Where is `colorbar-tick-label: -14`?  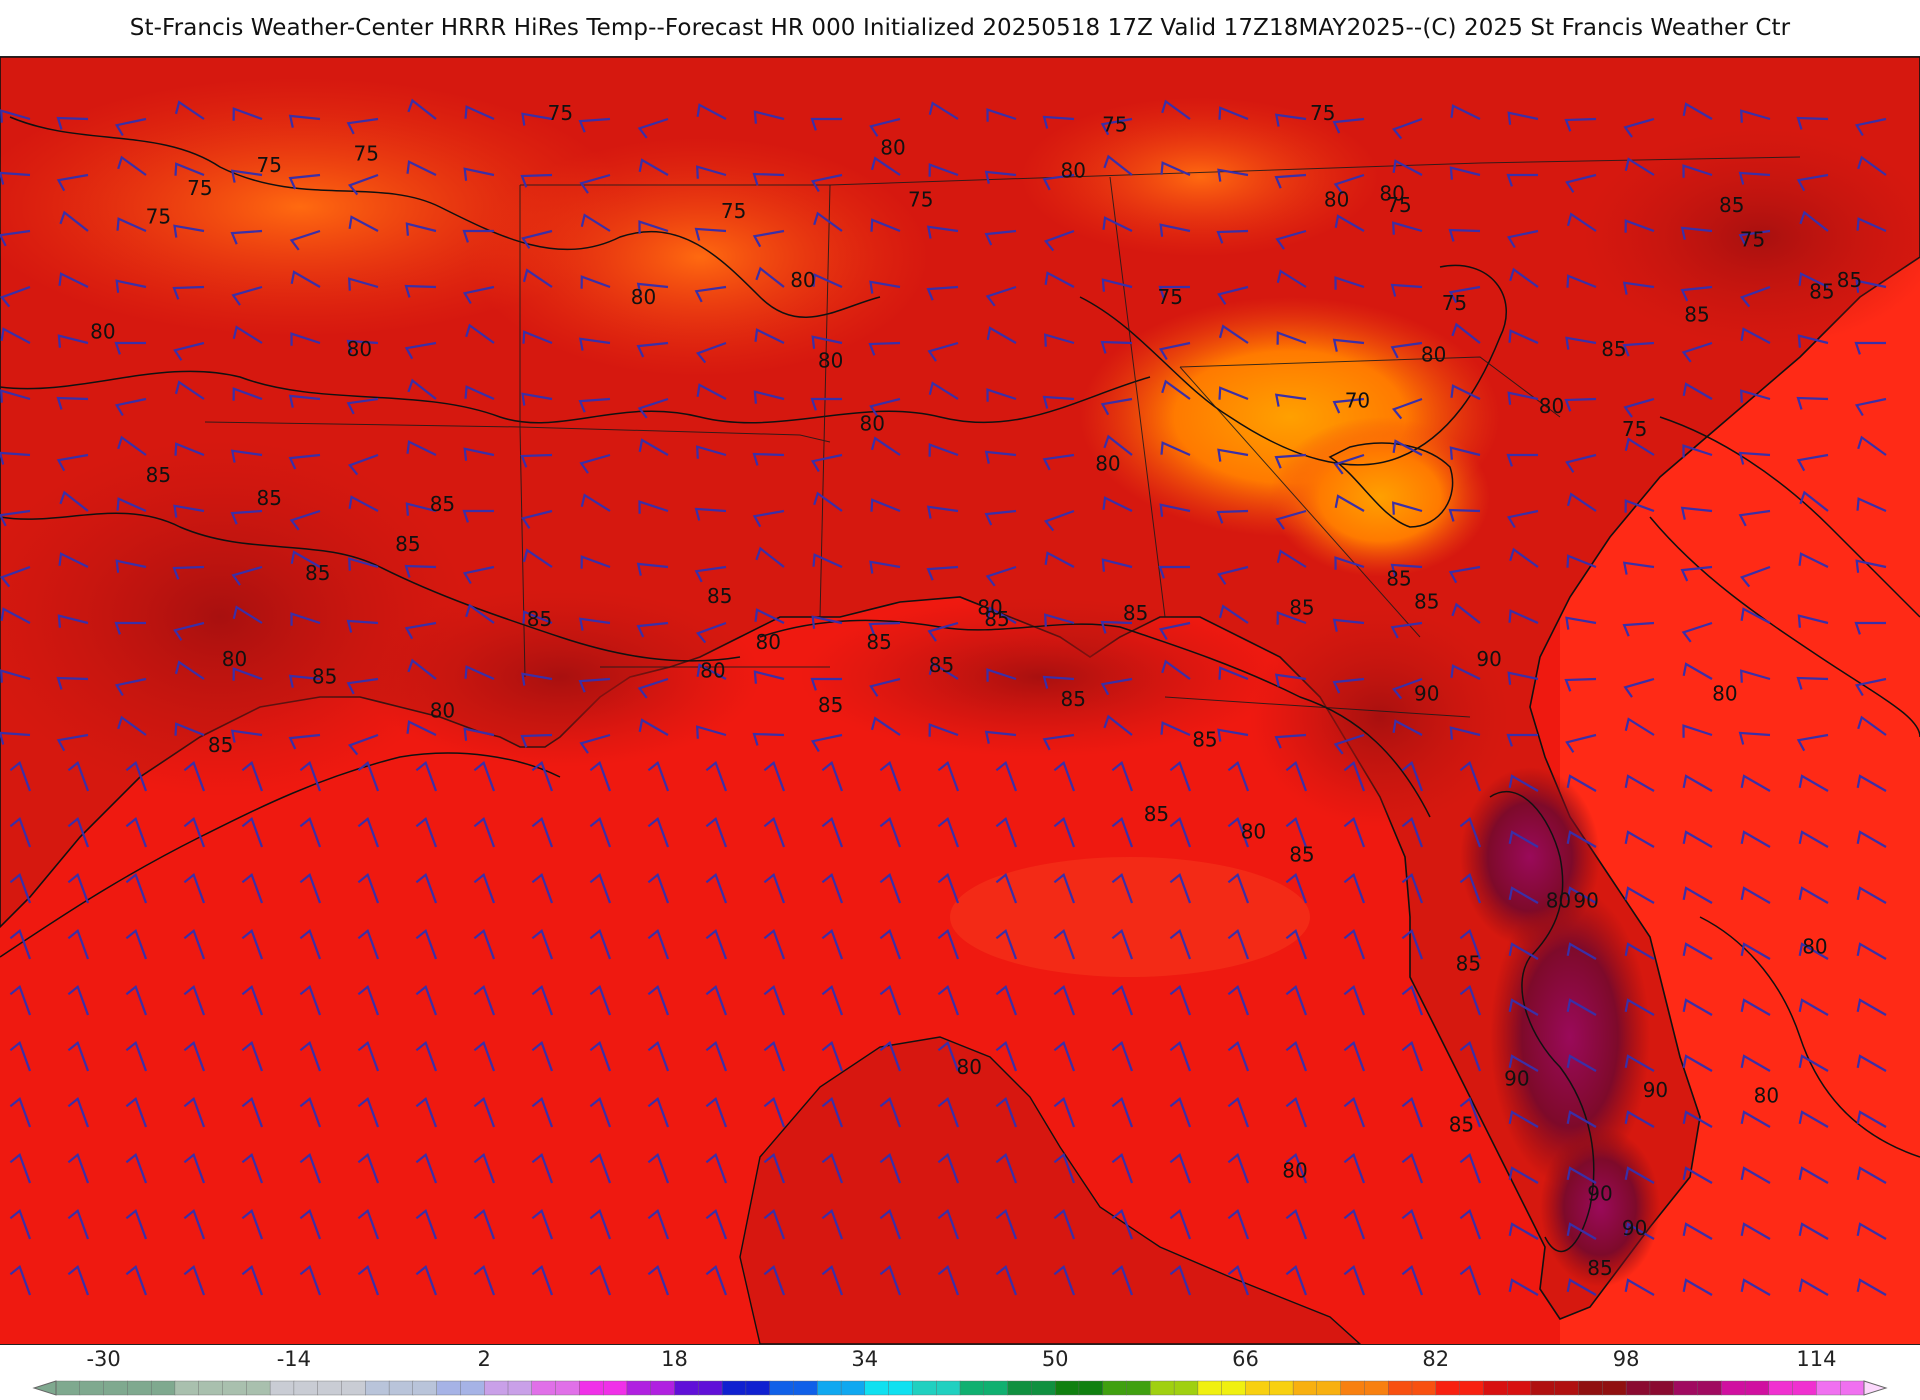
colorbar-tick-label: -14 is located at coordinates (294, 1359).